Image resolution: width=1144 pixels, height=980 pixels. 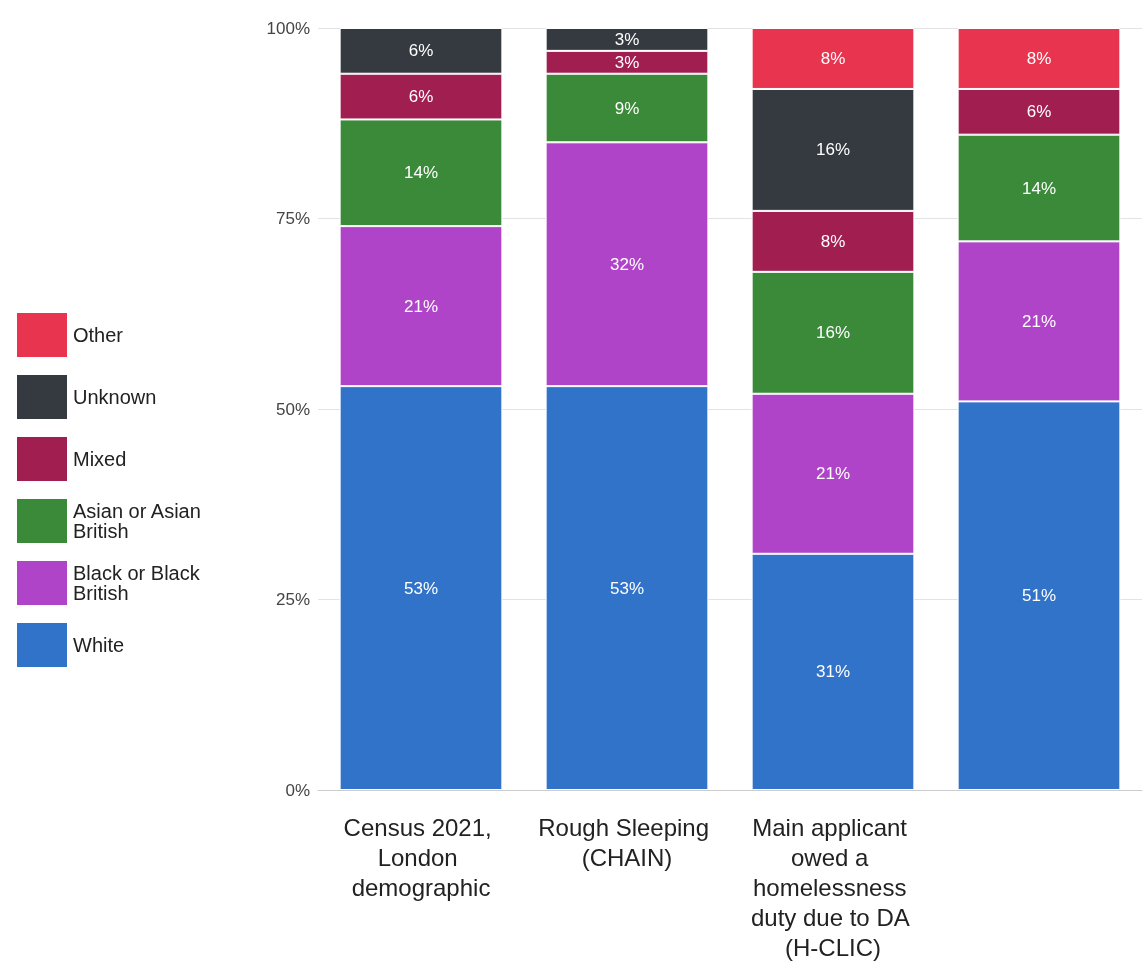 I want to click on legend-label: Asian or Asian British, so click(x=140, y=521).